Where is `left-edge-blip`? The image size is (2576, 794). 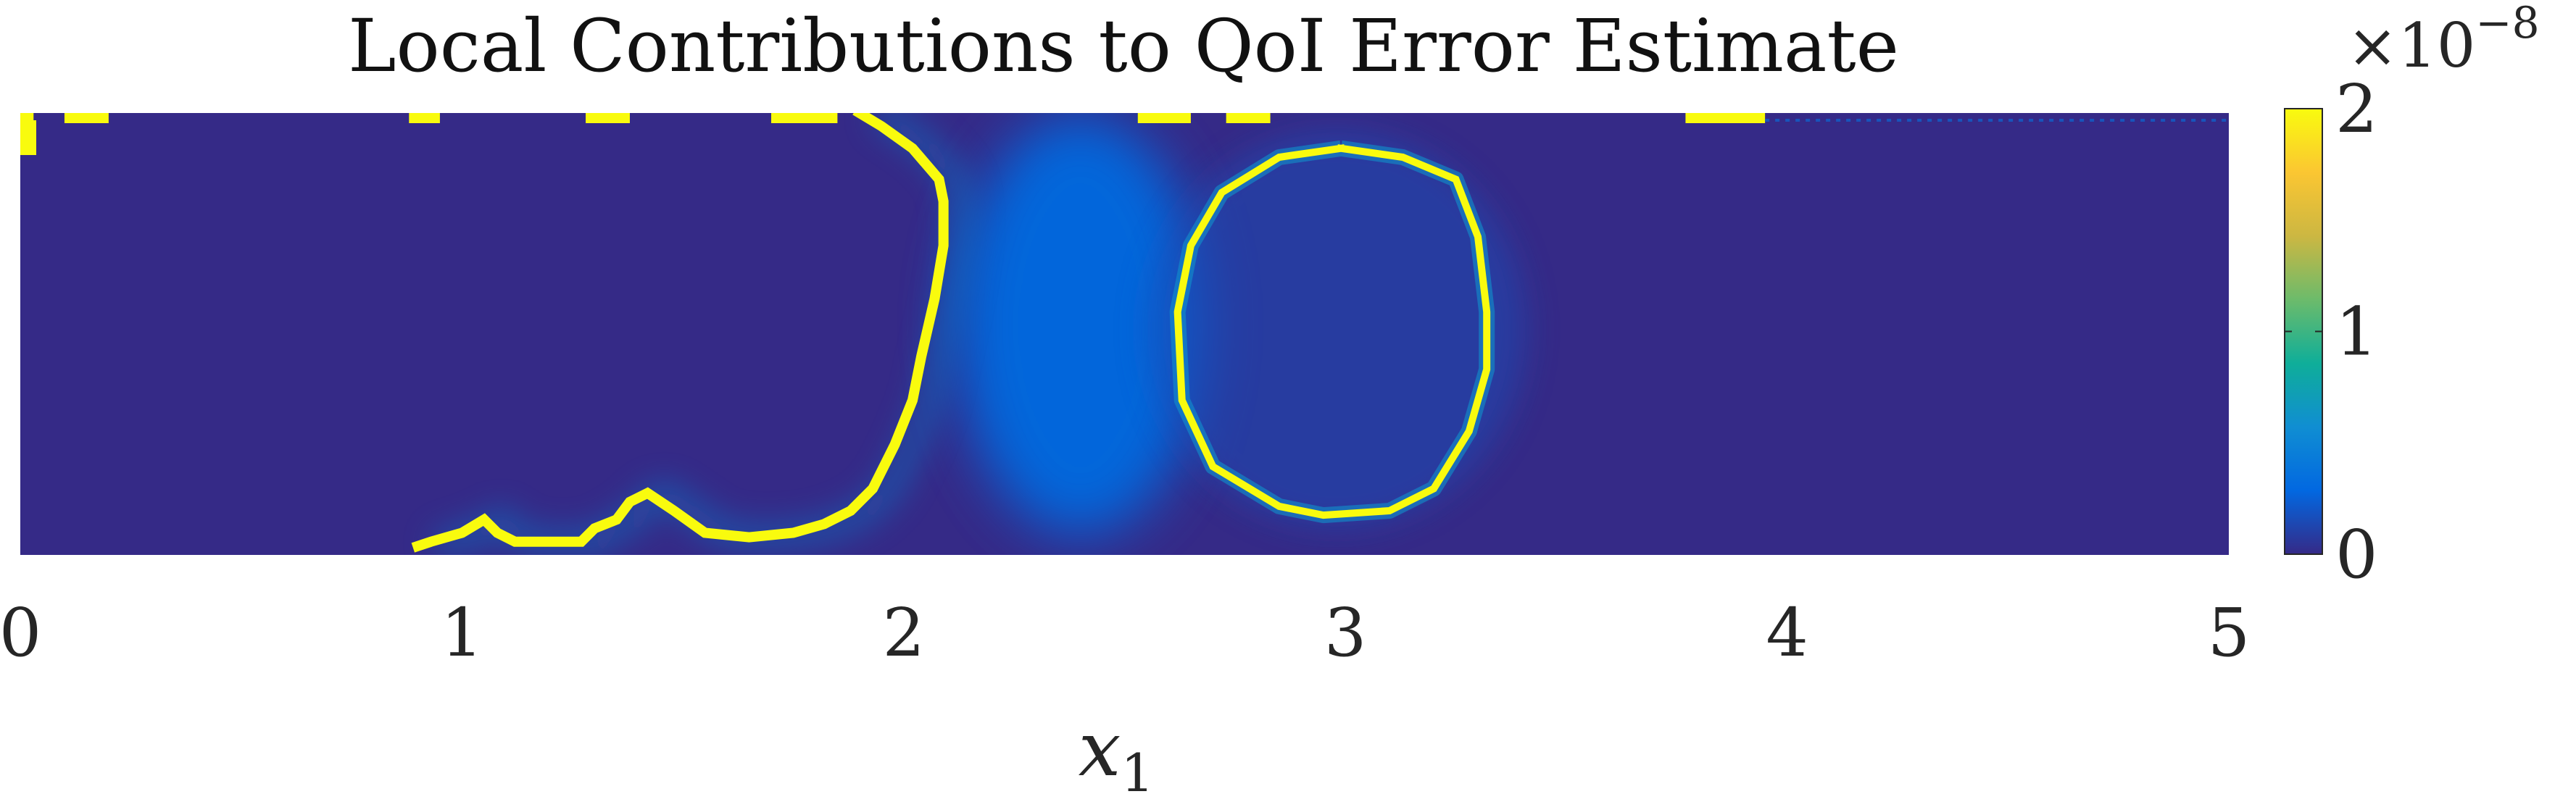
left-edge-blip is located at coordinates (28, 137).